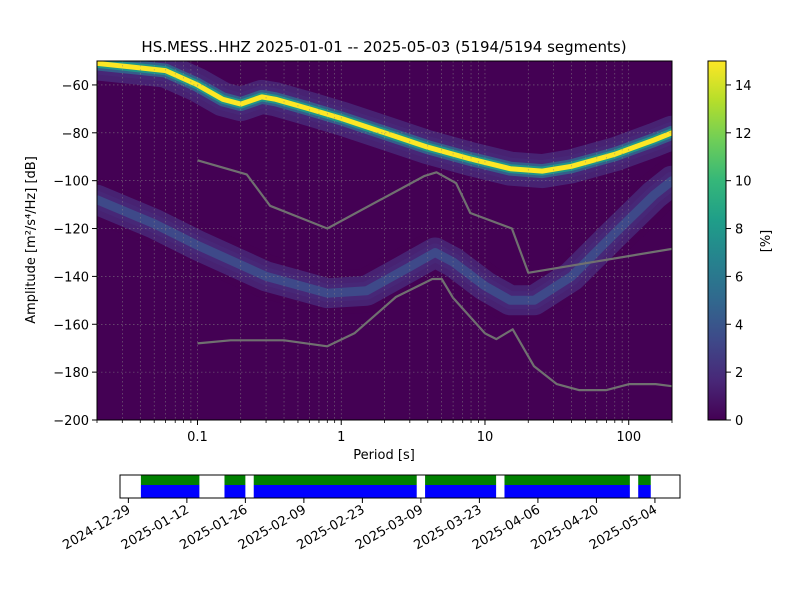 The height and width of the screenshot is (604, 800). What do you see at coordinates (31, 240) in the screenshot?
I see `y-axis-label: Amplitude [m²/s⁴/Hz] [dB]` at bounding box center [31, 240].